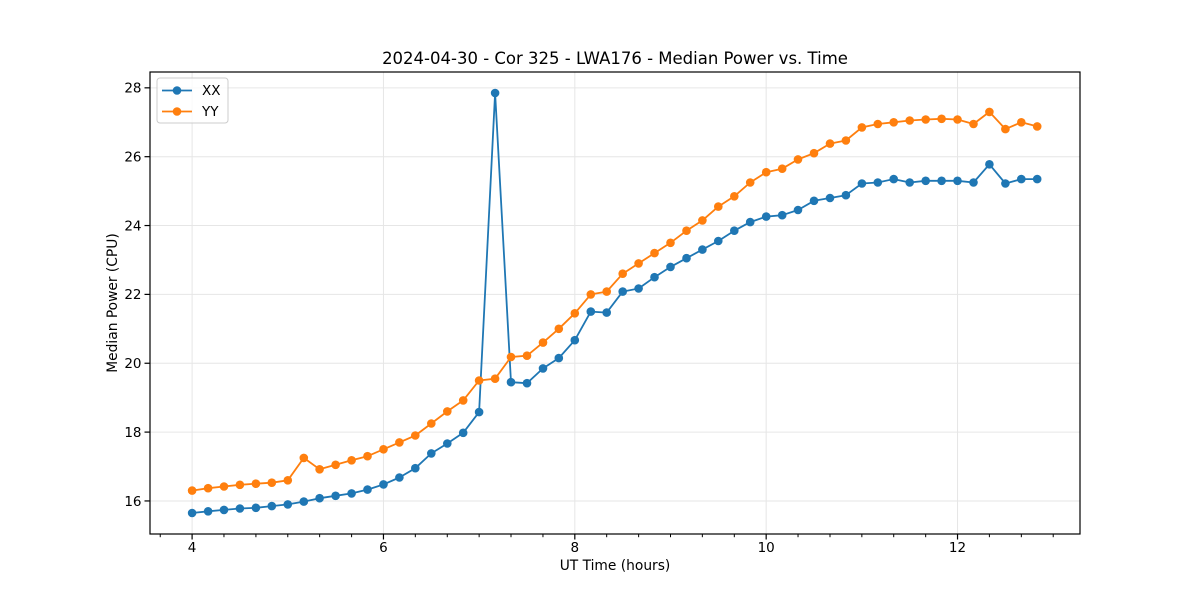  Describe the element at coordinates (383, 548) in the screenshot. I see `x-tick-label: 6` at that location.